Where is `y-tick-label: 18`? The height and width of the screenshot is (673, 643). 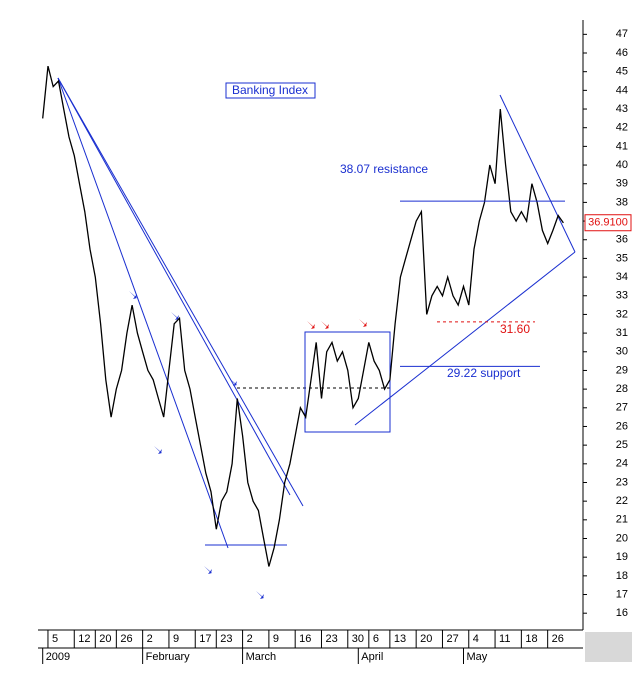
y-tick-label: 18 is located at coordinates (622, 576).